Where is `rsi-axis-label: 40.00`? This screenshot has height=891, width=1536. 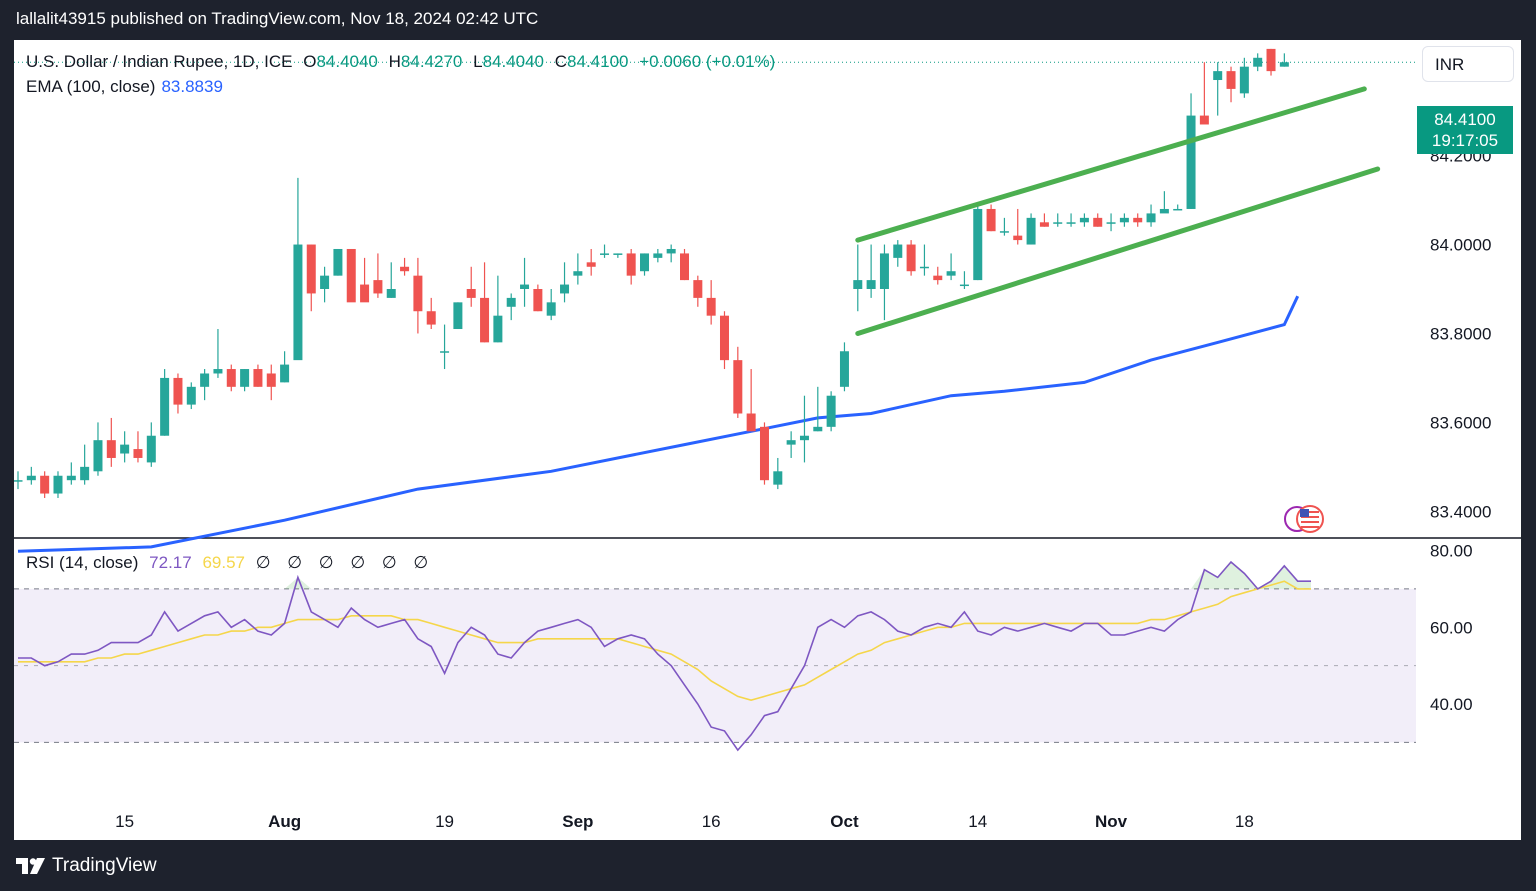
rsi-axis-label: 40.00 is located at coordinates (1451, 704).